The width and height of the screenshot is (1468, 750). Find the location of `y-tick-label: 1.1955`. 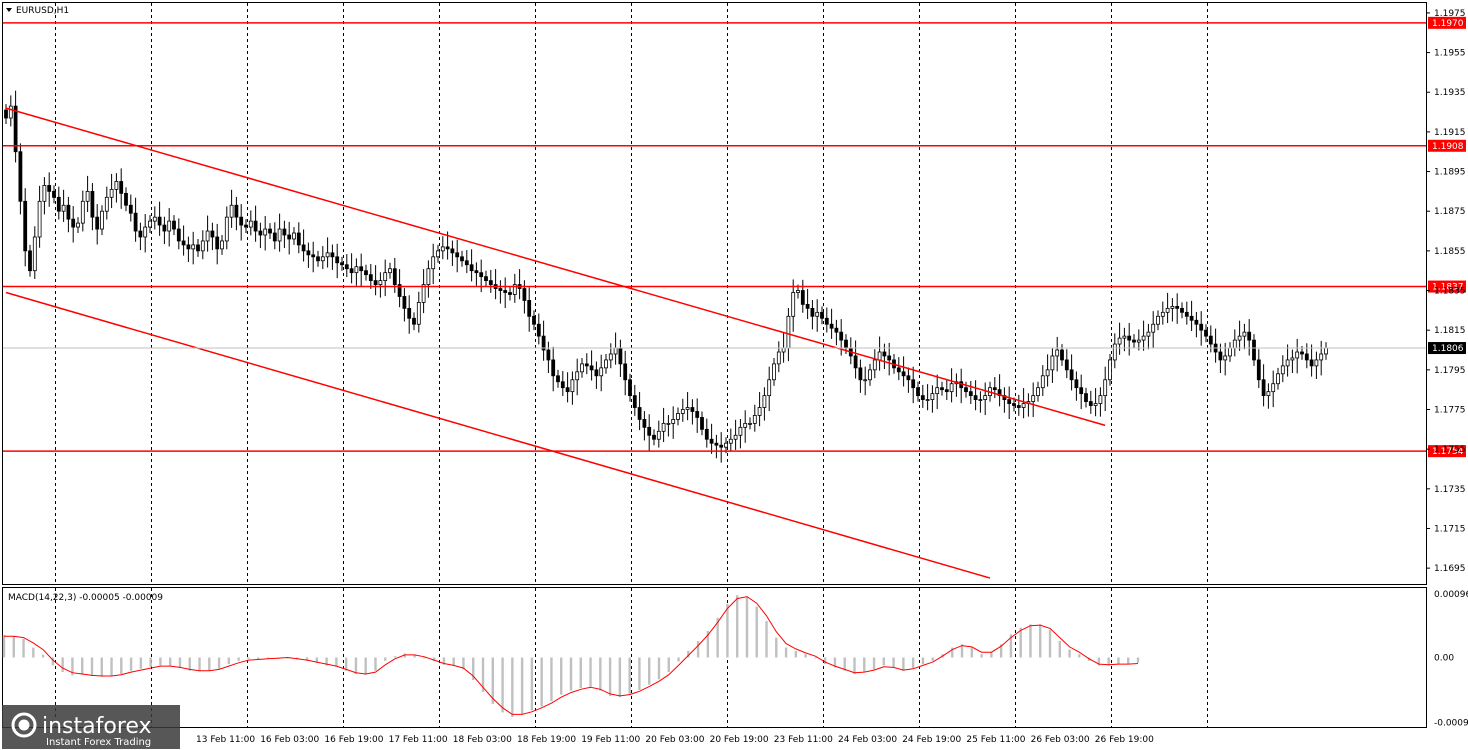

y-tick-label: 1.1955 is located at coordinates (1450, 54).